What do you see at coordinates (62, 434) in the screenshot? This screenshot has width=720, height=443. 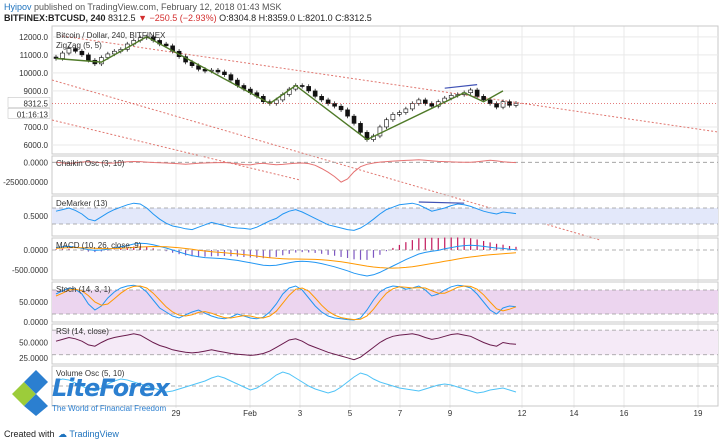 I see `tradingview-cloud-icon: ☁` at bounding box center [62, 434].